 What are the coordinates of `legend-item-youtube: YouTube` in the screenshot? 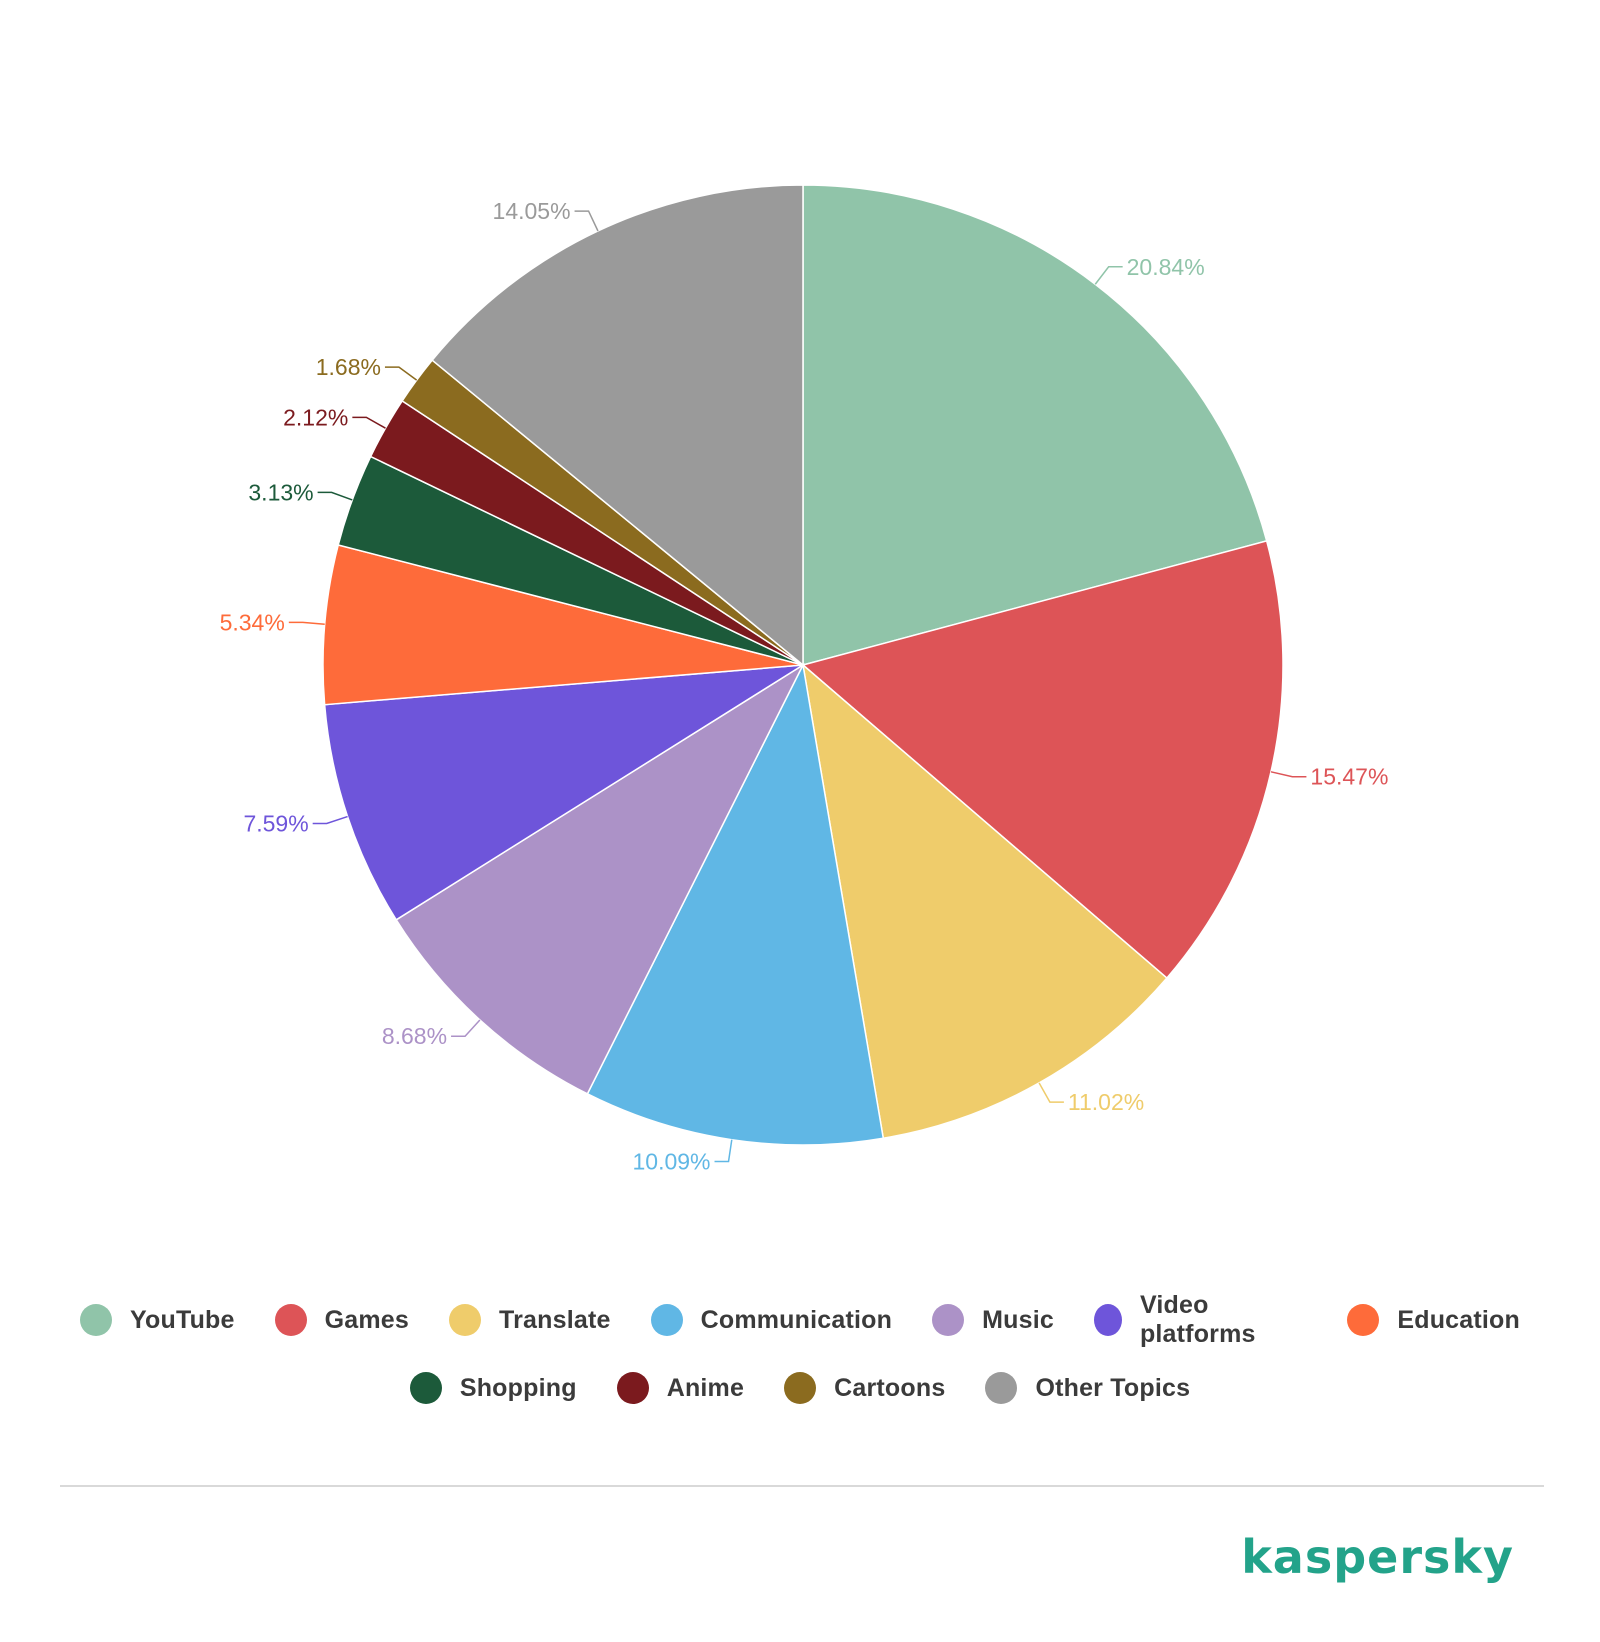 It's located at (157, 1320).